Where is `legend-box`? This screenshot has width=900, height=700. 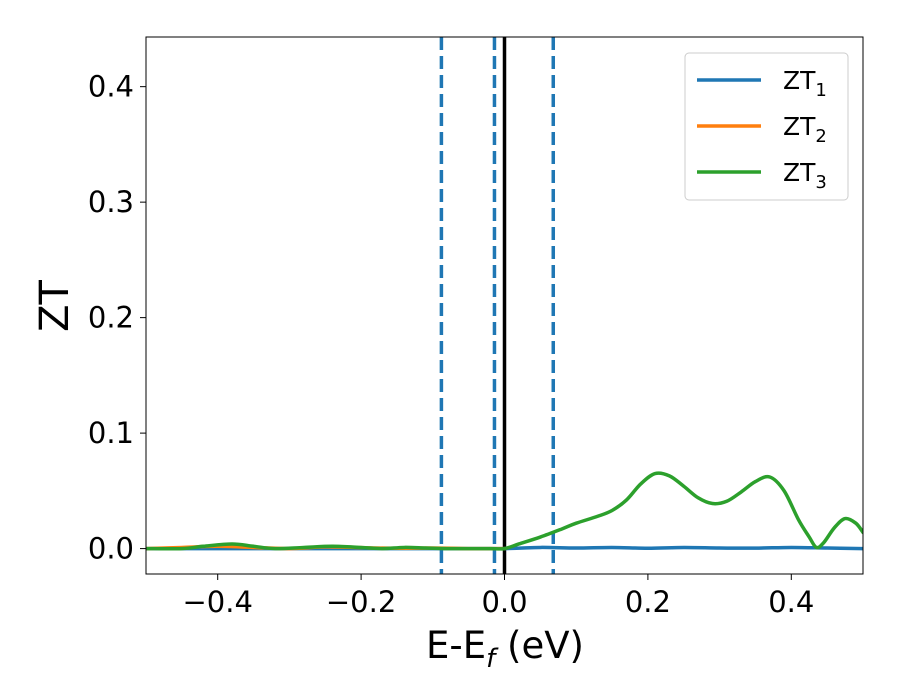
legend-box is located at coordinates (766, 126).